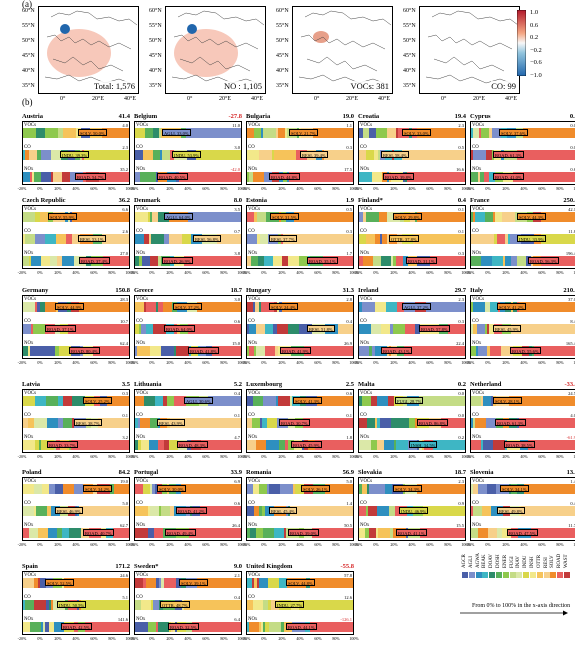  Describe the element at coordinates (461, 393) in the screenshot. I see `species-value: 0.0` at that location.